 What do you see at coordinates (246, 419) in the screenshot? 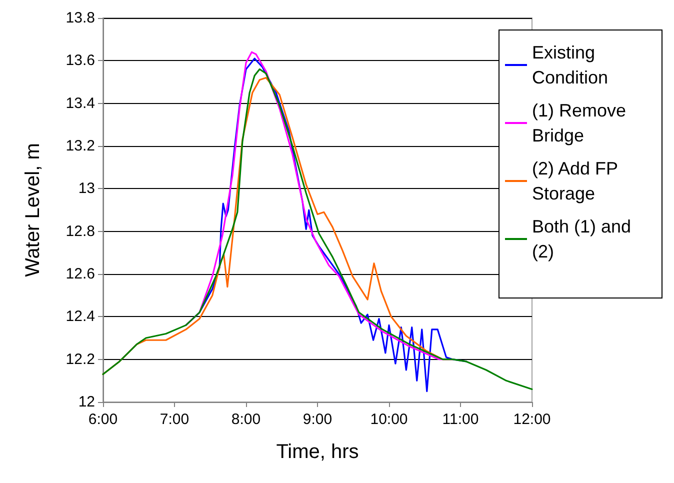
I see `x-tick-label: 8:00` at bounding box center [246, 419].